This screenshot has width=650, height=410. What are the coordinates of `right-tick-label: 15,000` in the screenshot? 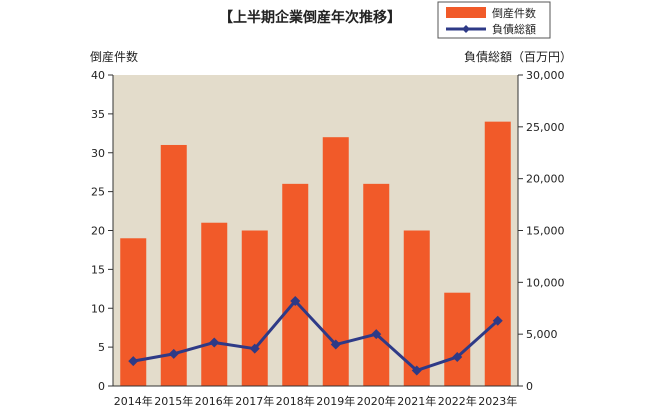 It's located at (545, 231).